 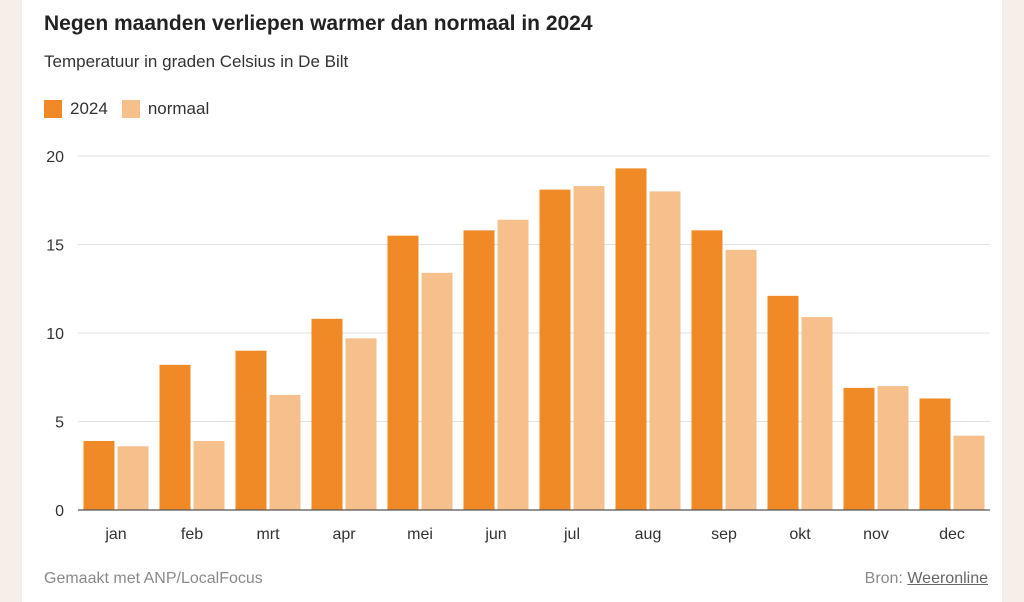 What do you see at coordinates (952, 534) in the screenshot?
I see `x-tick-label-dec: dec` at bounding box center [952, 534].